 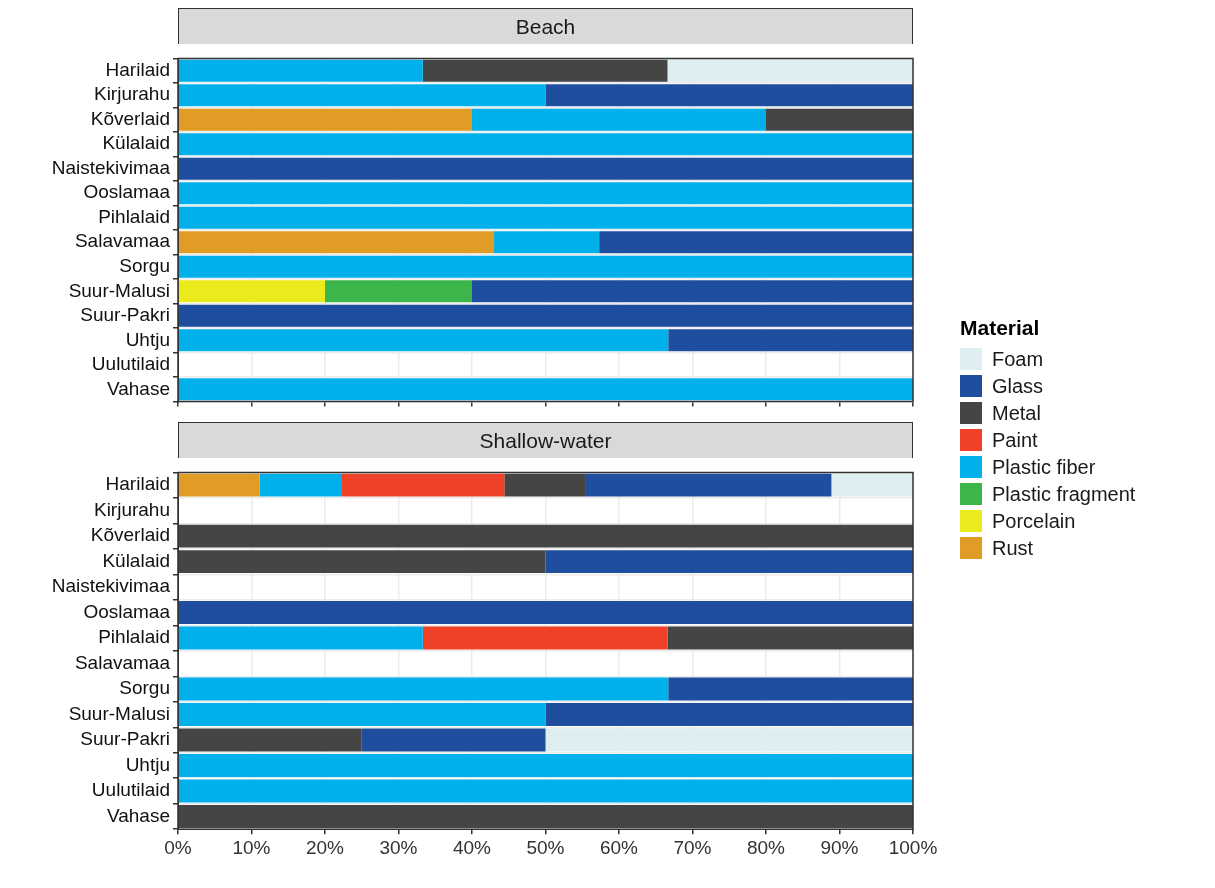 What do you see at coordinates (398, 847) in the screenshot?
I see `x-tick-label: 30%` at bounding box center [398, 847].